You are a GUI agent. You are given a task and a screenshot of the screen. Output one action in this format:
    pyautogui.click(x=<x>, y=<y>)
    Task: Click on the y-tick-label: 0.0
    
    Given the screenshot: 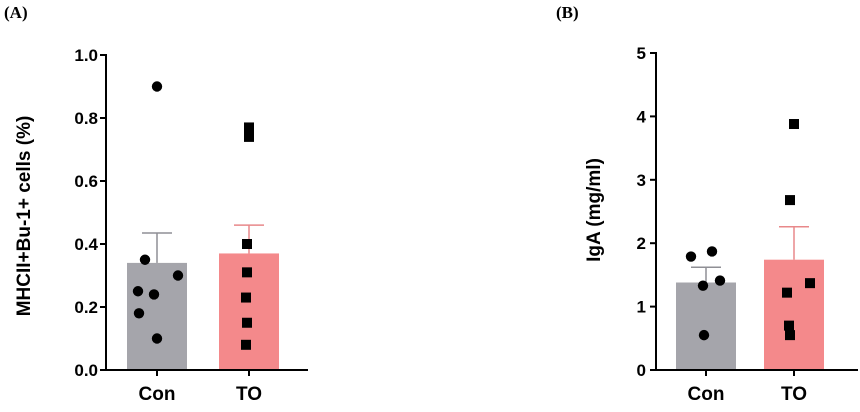 What is the action you would take?
    pyautogui.click(x=86, y=370)
    